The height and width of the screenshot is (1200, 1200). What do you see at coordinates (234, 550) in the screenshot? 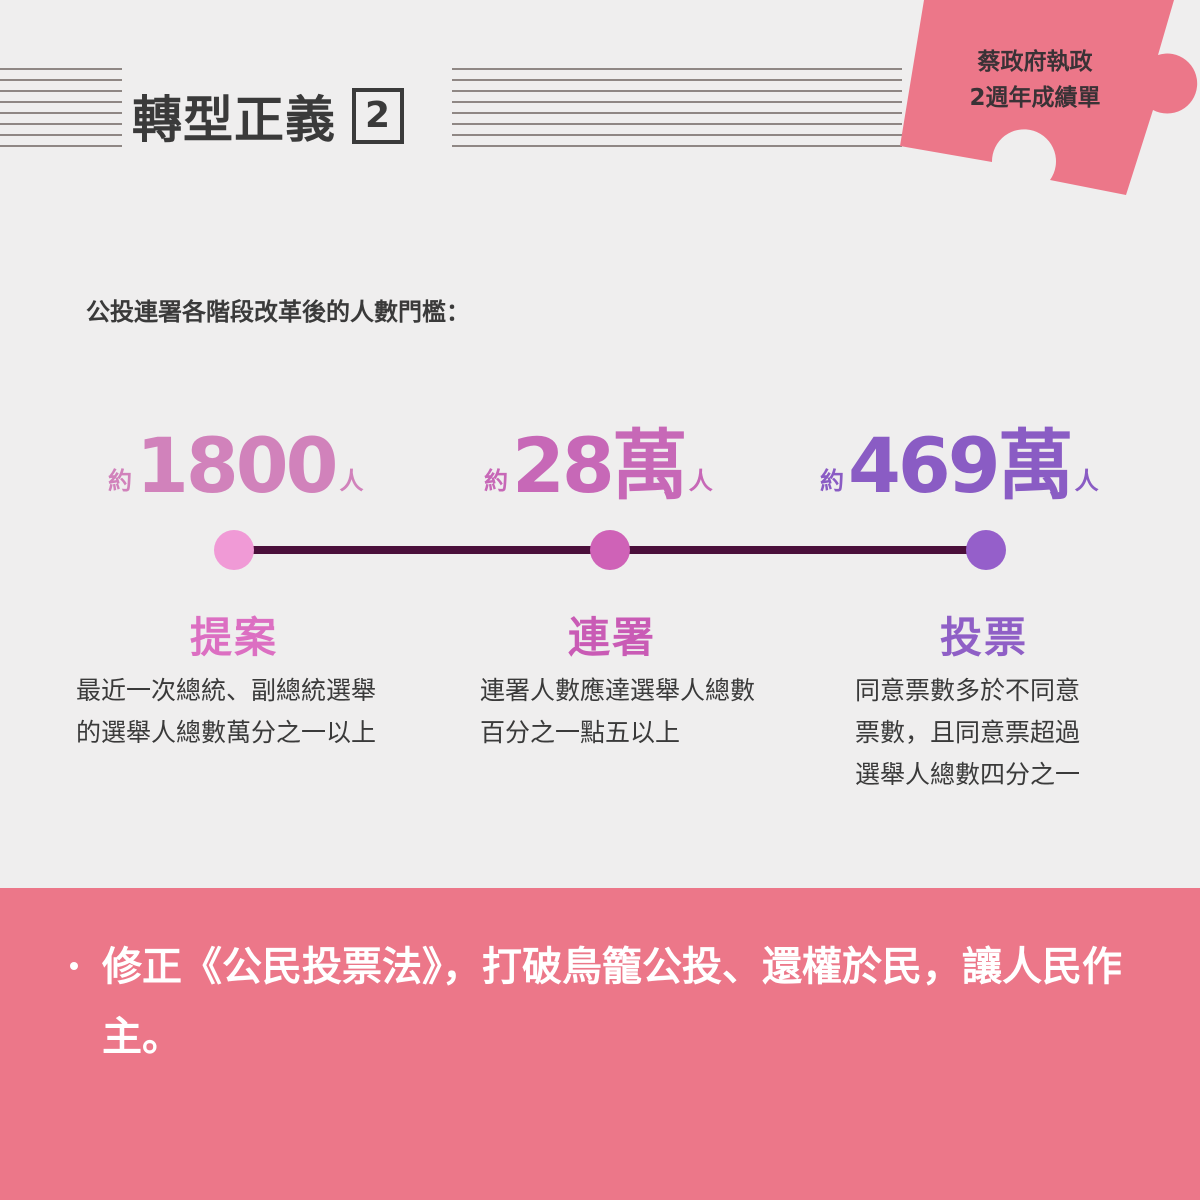
I see `timeline-dot-proposal` at bounding box center [234, 550].